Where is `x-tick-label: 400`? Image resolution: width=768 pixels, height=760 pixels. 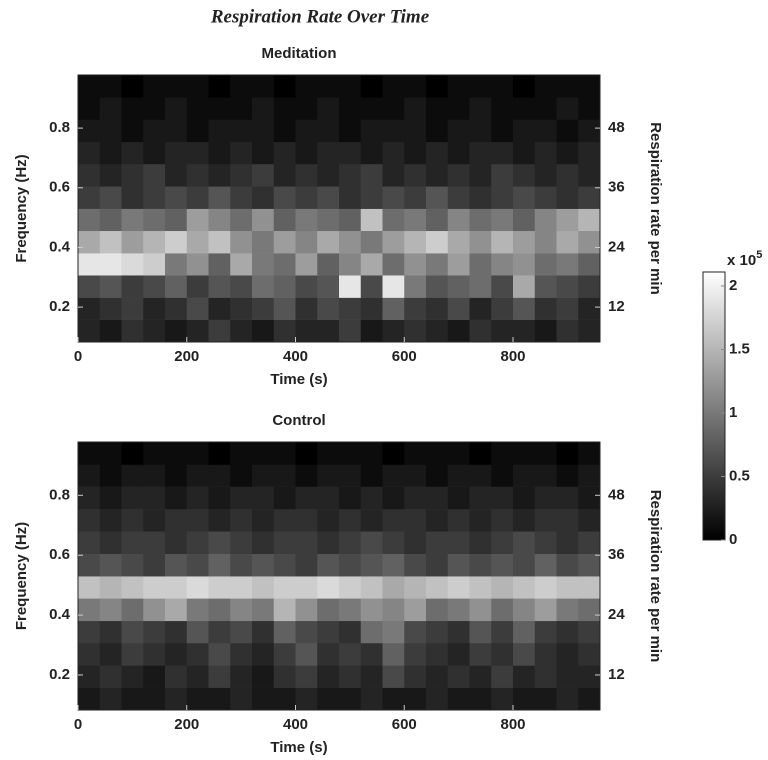 x-tick-label: 400 is located at coordinates (295, 724).